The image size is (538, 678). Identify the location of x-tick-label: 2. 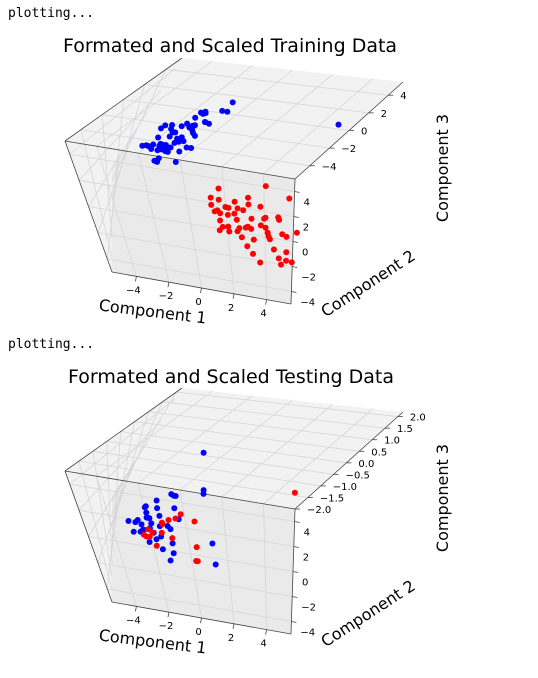
(231, 638).